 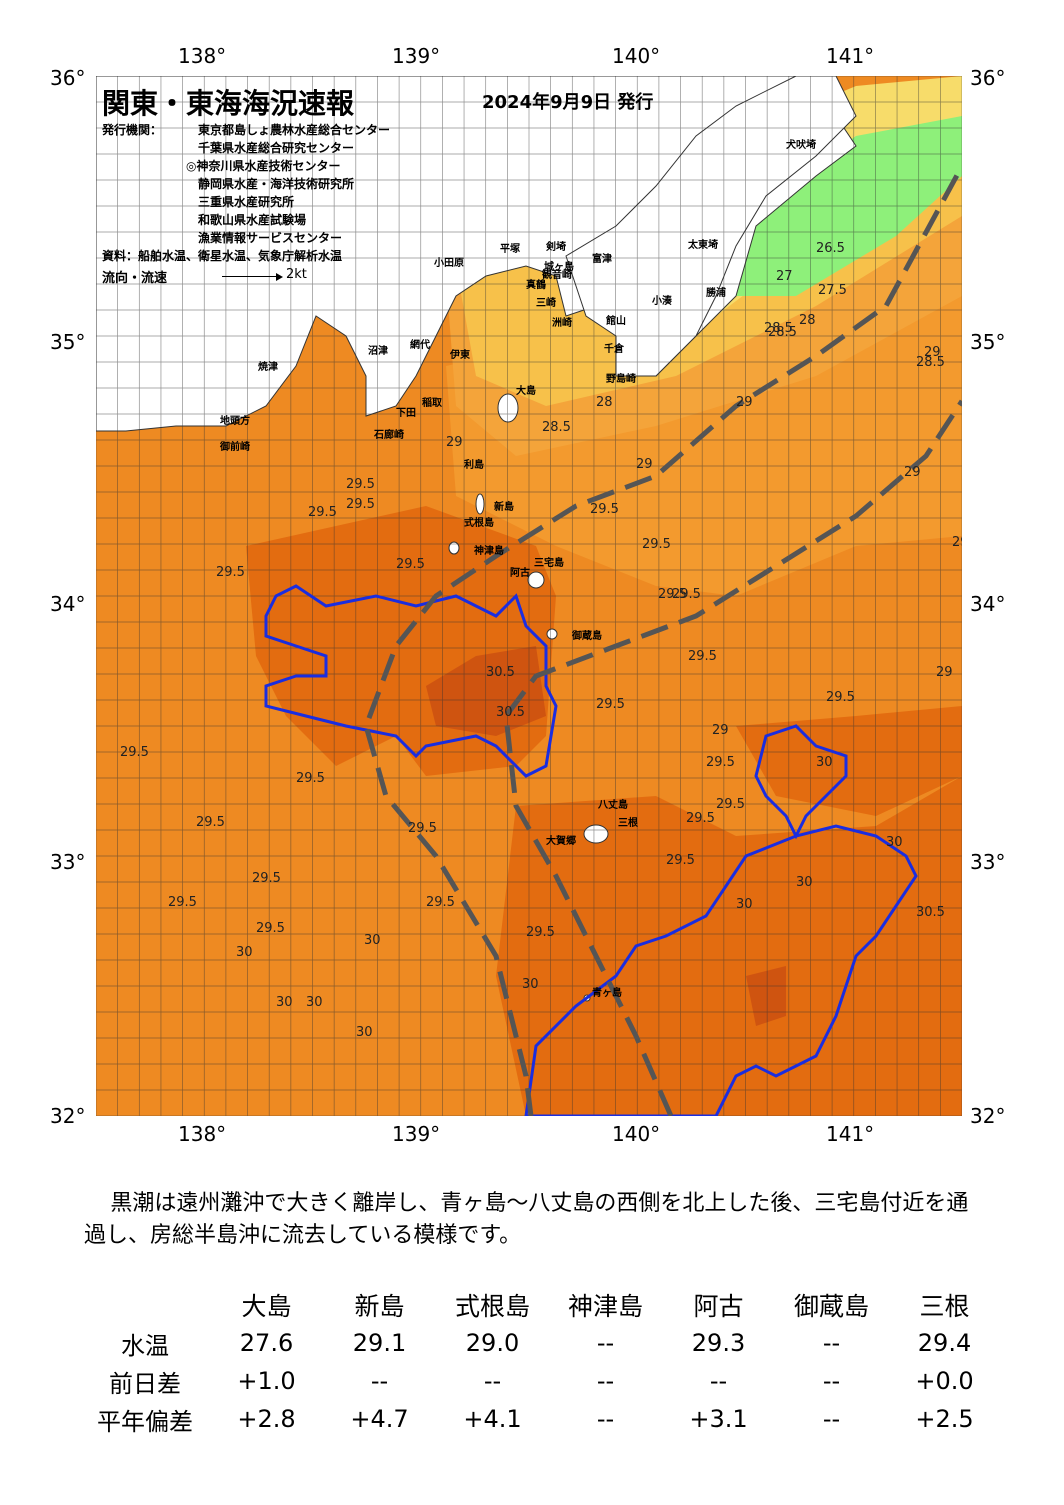 I want to click on island-kozushima, so click(x=454, y=548).